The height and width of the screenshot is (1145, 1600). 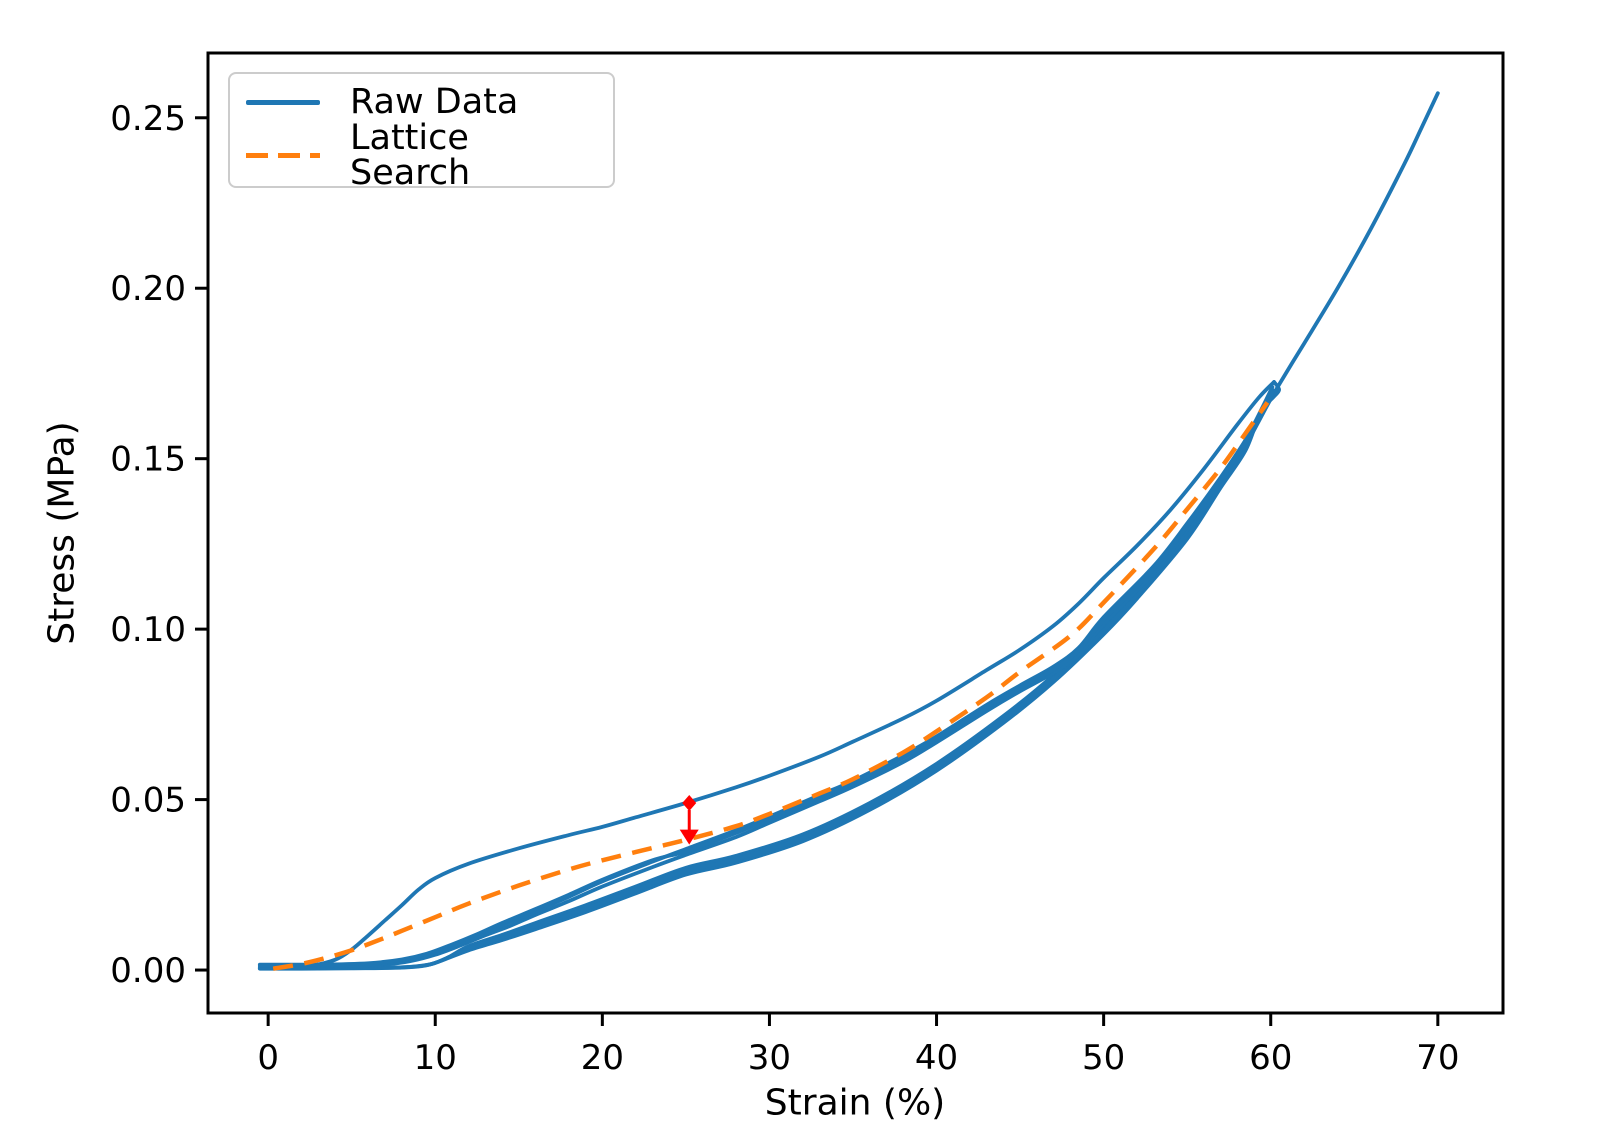 What do you see at coordinates (410, 155) in the screenshot?
I see `legend-label-lattice-search: Lattice Search` at bounding box center [410, 155].